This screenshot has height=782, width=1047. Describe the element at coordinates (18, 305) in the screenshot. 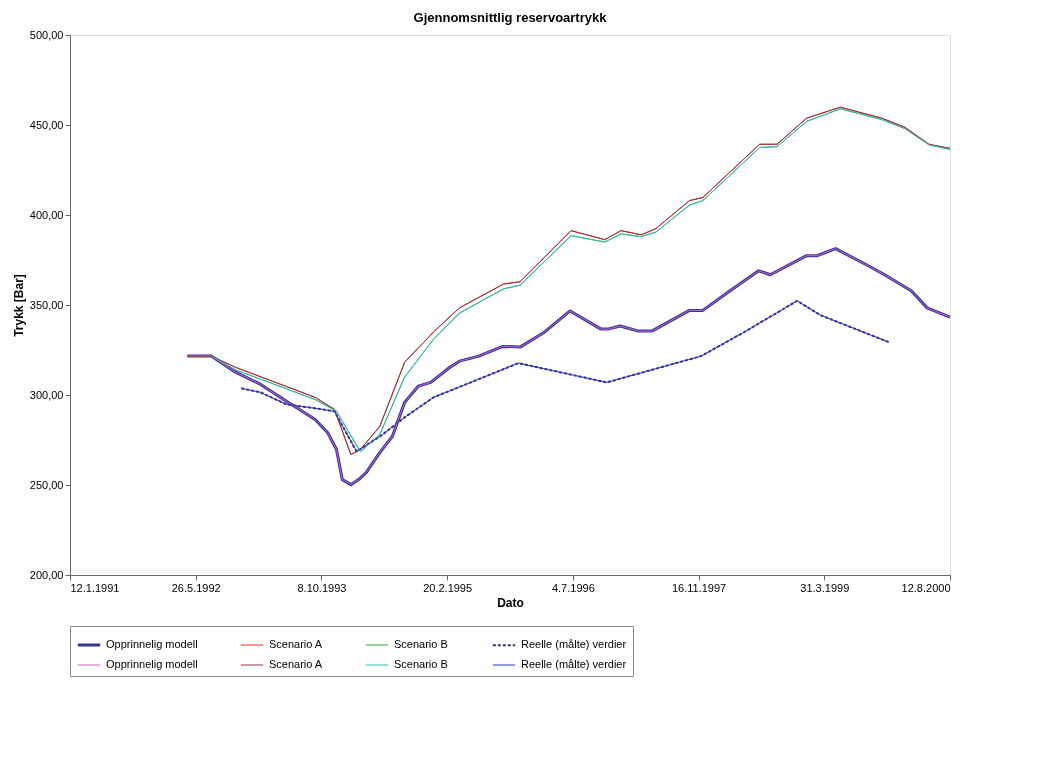

I see `y-axis-title: Trykk [Bar]` at that location.